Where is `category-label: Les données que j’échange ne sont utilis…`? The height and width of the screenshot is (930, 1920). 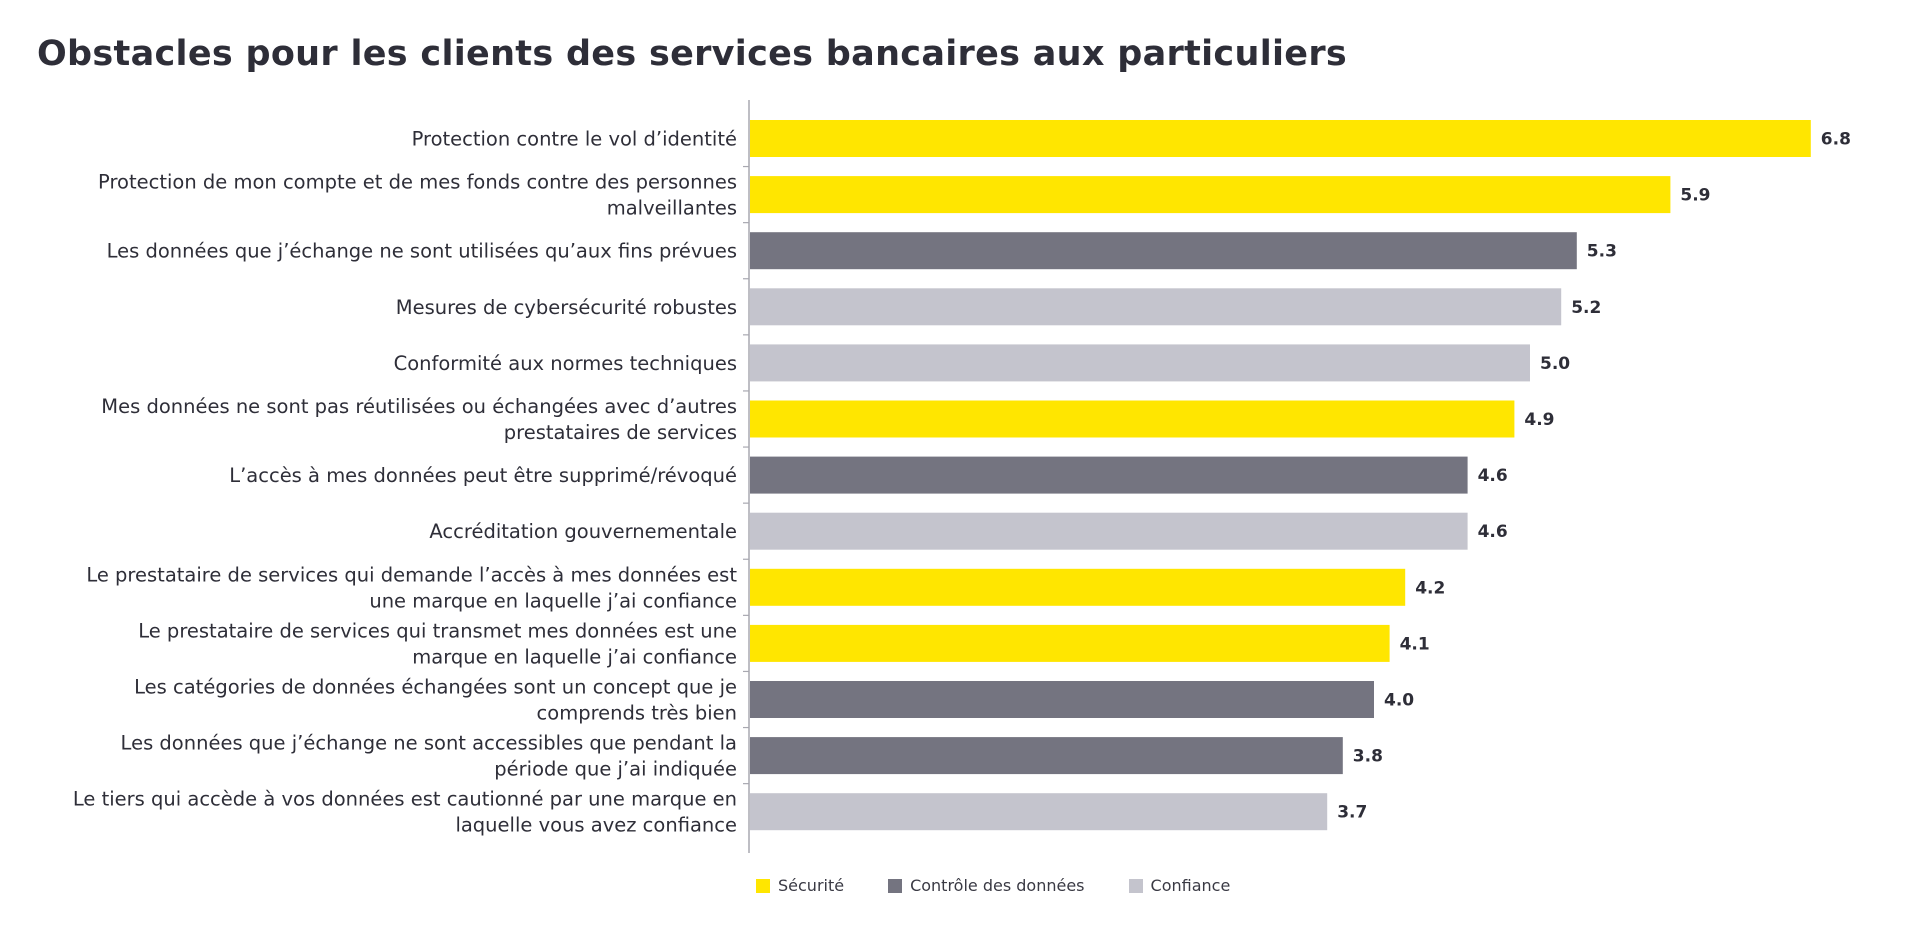 category-label: Les données que j’échange ne sont utilis… is located at coordinates (422, 251).